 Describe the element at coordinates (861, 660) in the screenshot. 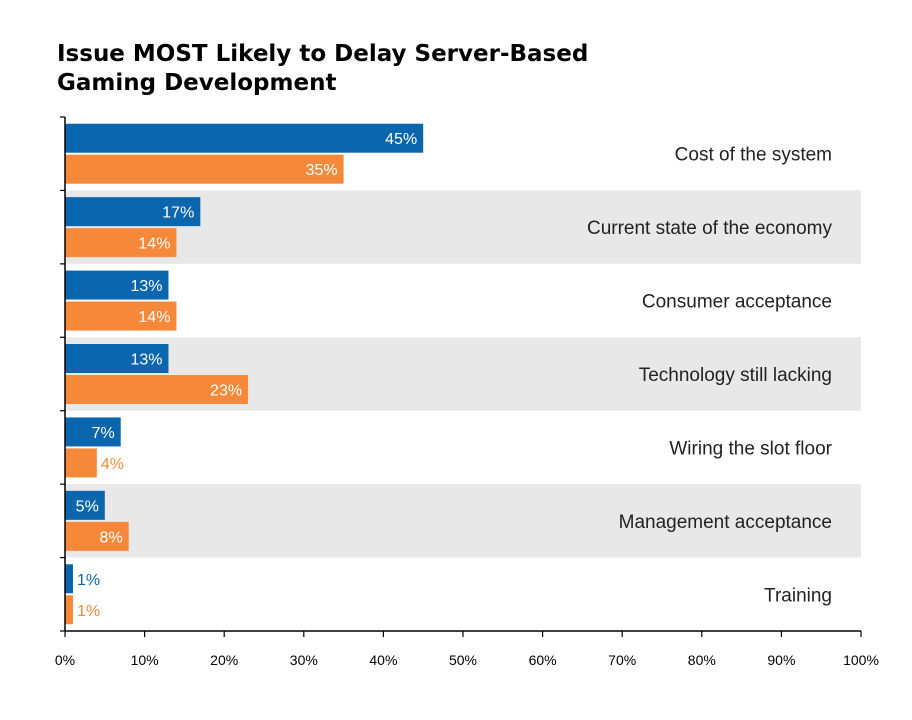

I see `x-tick-label: 100%` at that location.